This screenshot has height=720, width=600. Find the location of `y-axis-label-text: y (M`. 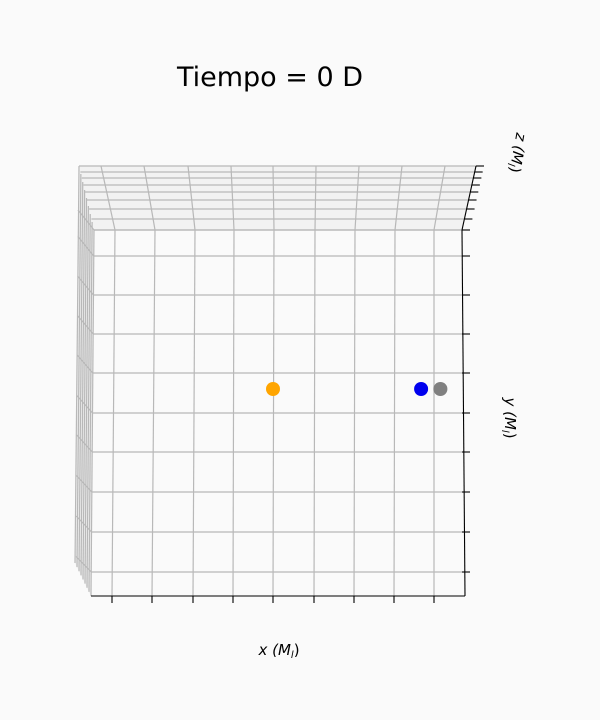

y-axis-label-text: y (M is located at coordinates (510, 412).